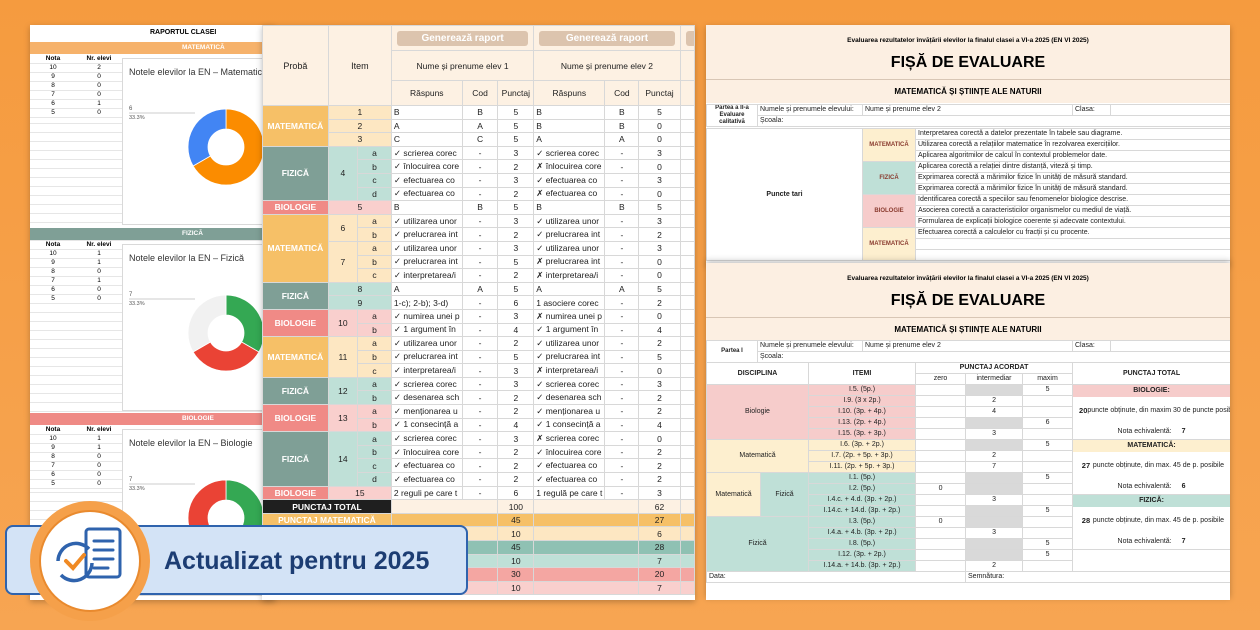  Describe the element at coordinates (1144, 541) in the screenshot. I see `grade-label: Nota echivalentă:` at that location.